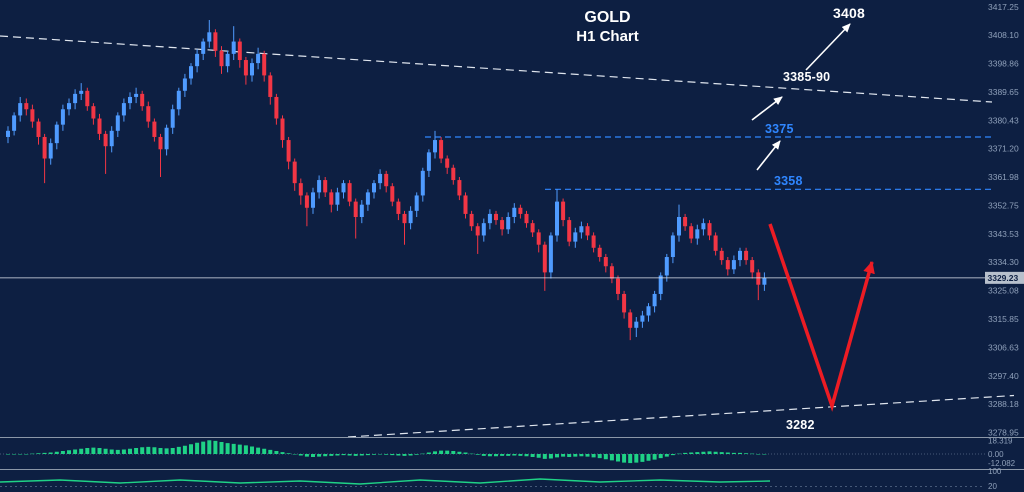 Image resolution: width=1024 pixels, height=492 pixels. I want to click on current-price-text: 3329.23, so click(1003, 278).